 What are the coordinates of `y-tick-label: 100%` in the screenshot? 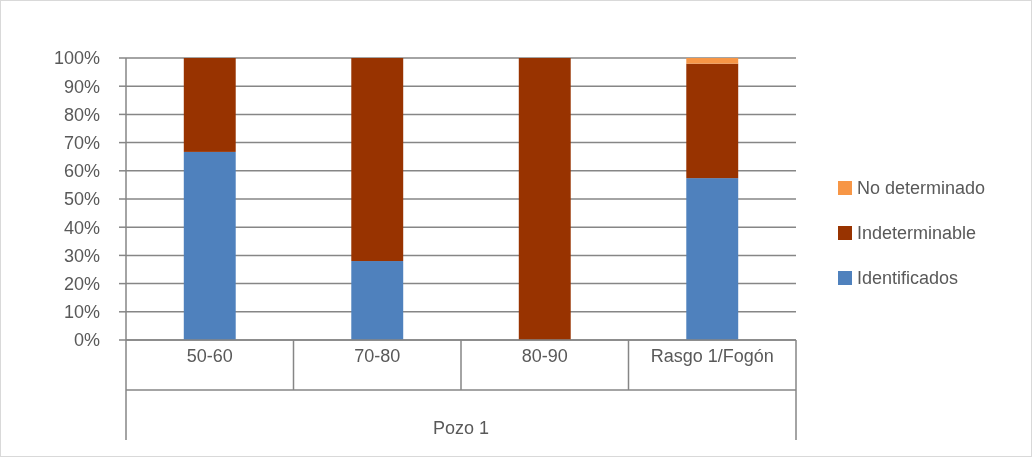 It's located at (76, 58).